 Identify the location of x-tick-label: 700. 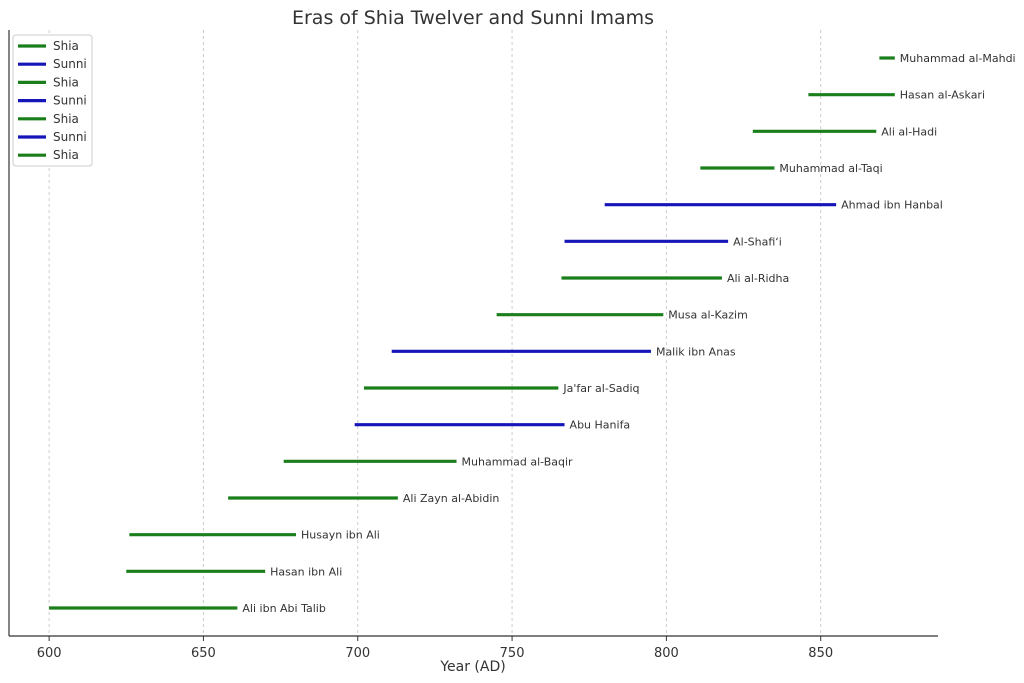
(357, 653).